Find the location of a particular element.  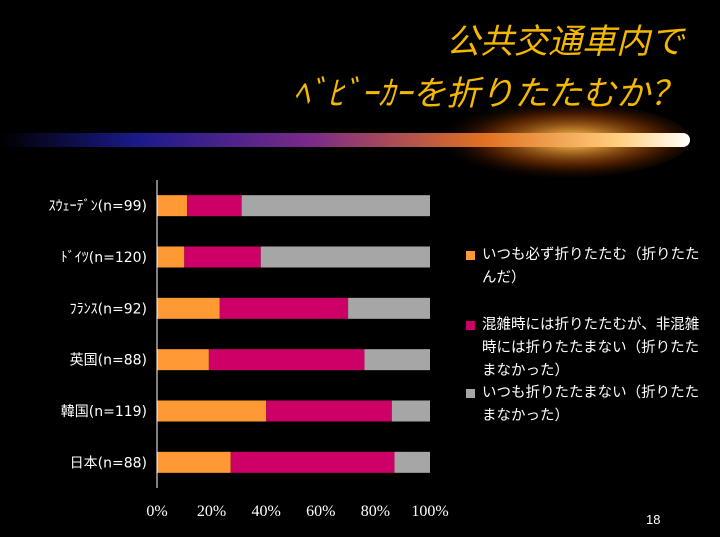

x-tick-label: 100% is located at coordinates (429, 511).